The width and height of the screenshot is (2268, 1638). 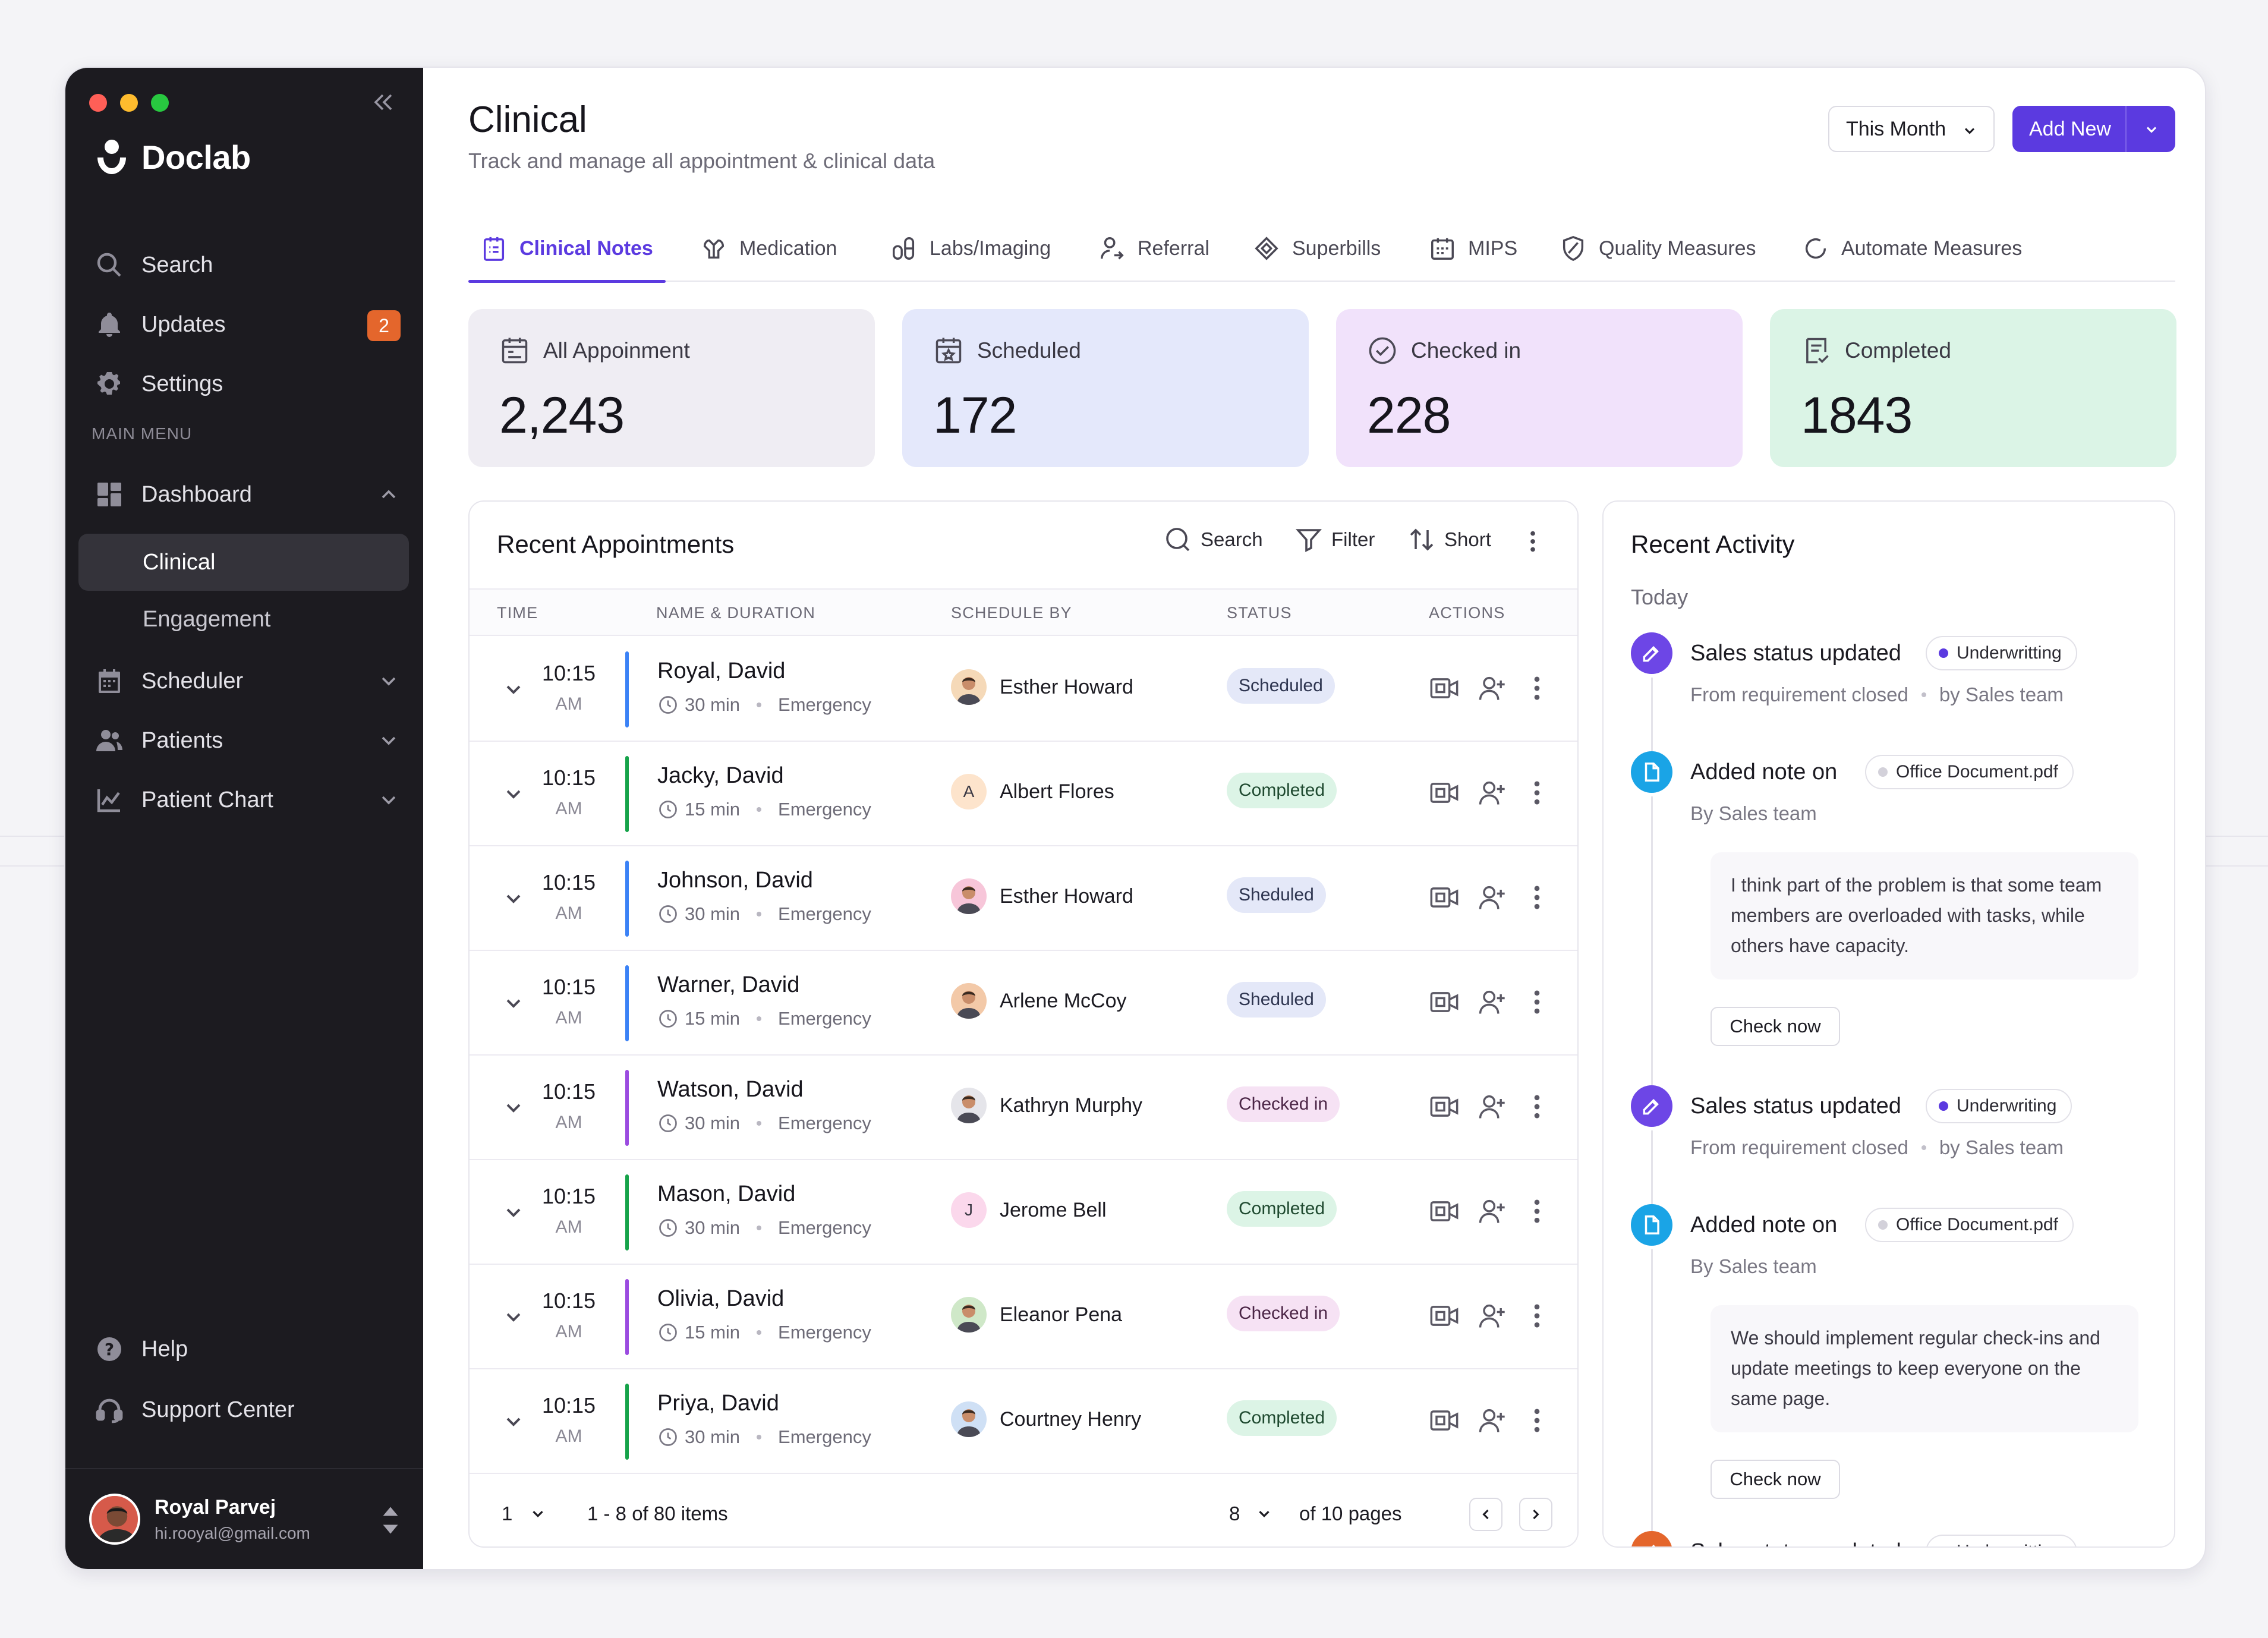 I want to click on patient-name: Olivia, David, so click(x=721, y=1298).